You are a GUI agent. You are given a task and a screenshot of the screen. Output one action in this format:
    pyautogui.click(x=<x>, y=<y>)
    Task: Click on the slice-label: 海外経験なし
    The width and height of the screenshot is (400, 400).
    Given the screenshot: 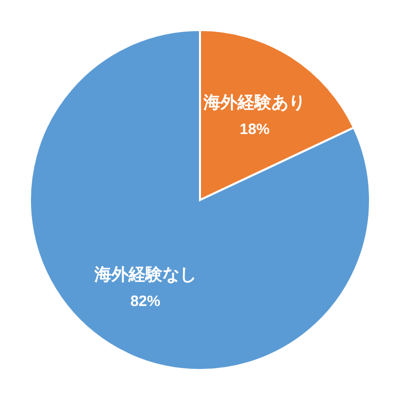 What is the action you would take?
    pyautogui.click(x=144, y=274)
    